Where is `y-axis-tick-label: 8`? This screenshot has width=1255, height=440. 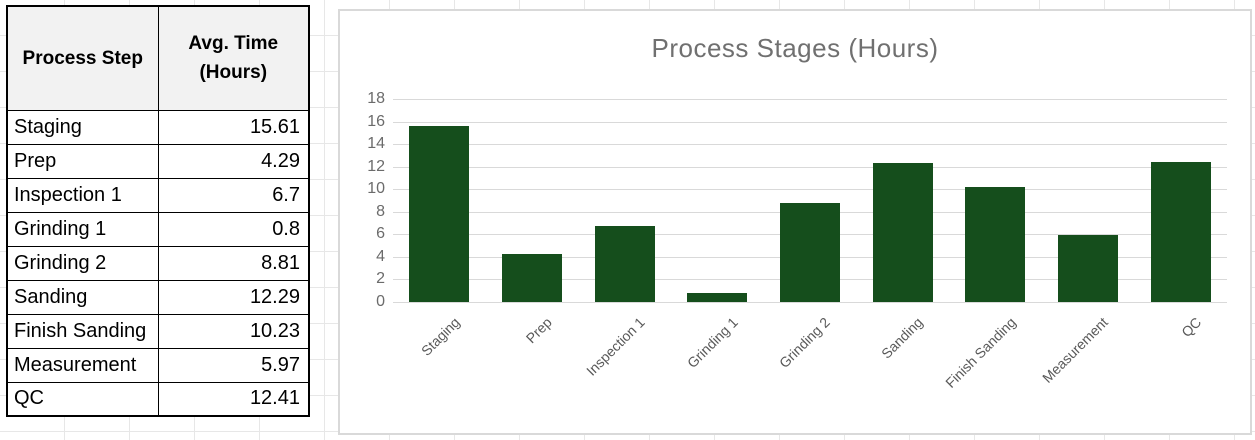
y-axis-tick-label: 8 is located at coordinates (380, 211).